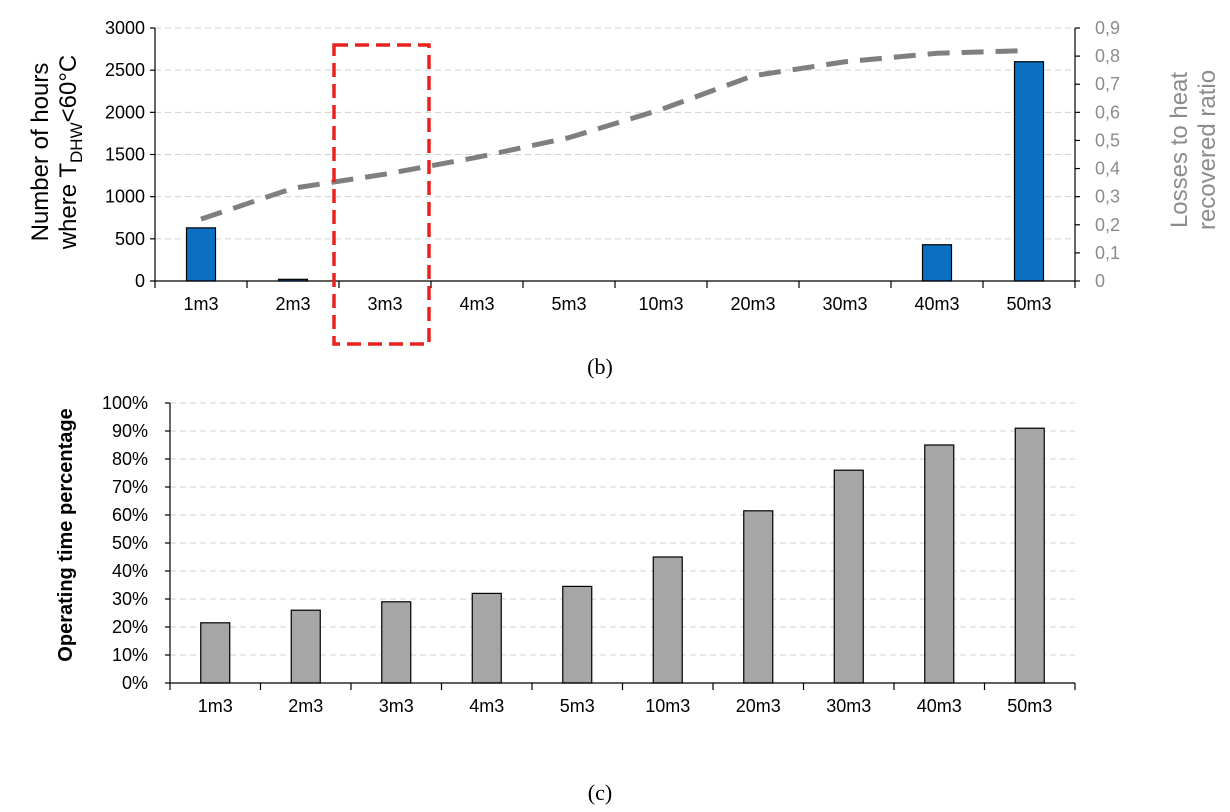  I want to click on chart-b-category-label: 10m3, so click(660, 304).